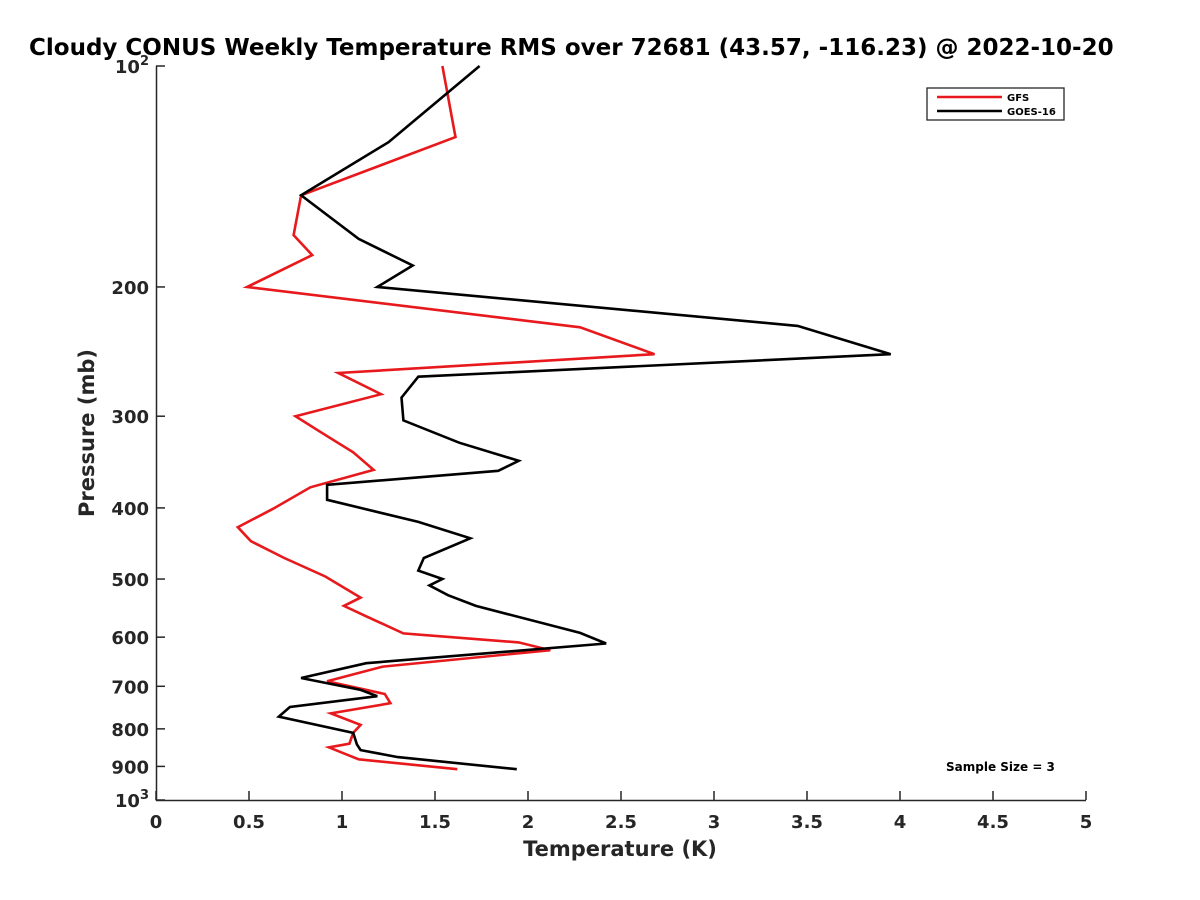 The height and width of the screenshot is (900, 1200). What do you see at coordinates (156, 822) in the screenshot?
I see `x-tick-label: 0` at bounding box center [156, 822].